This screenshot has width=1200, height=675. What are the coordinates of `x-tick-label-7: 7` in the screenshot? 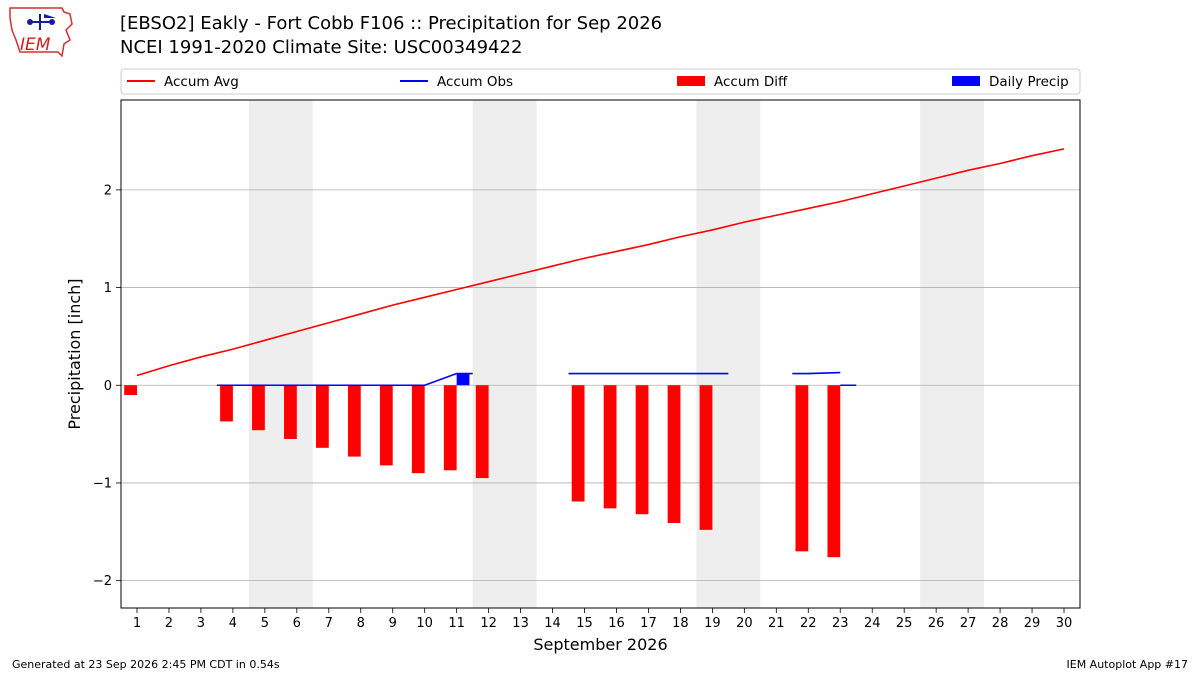 It's located at (329, 623).